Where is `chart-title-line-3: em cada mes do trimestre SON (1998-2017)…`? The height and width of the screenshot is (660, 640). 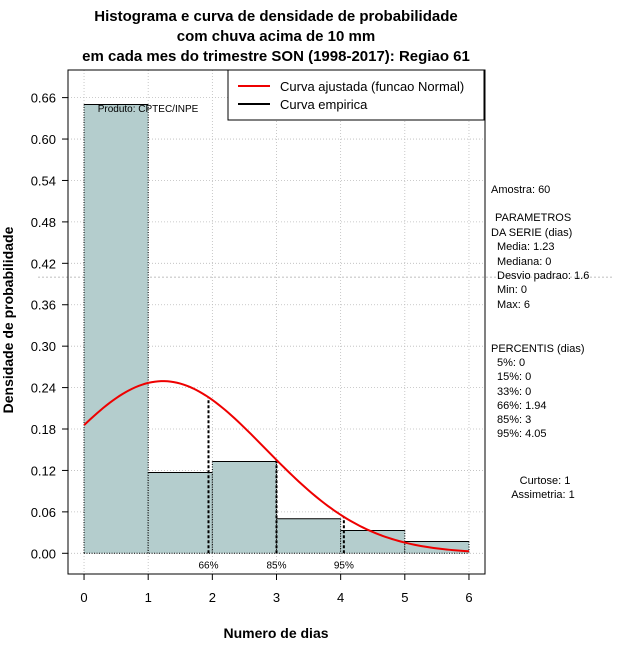 chart-title-line-3: em cada mes do trimestre SON (1998-2017)… is located at coordinates (276, 56).